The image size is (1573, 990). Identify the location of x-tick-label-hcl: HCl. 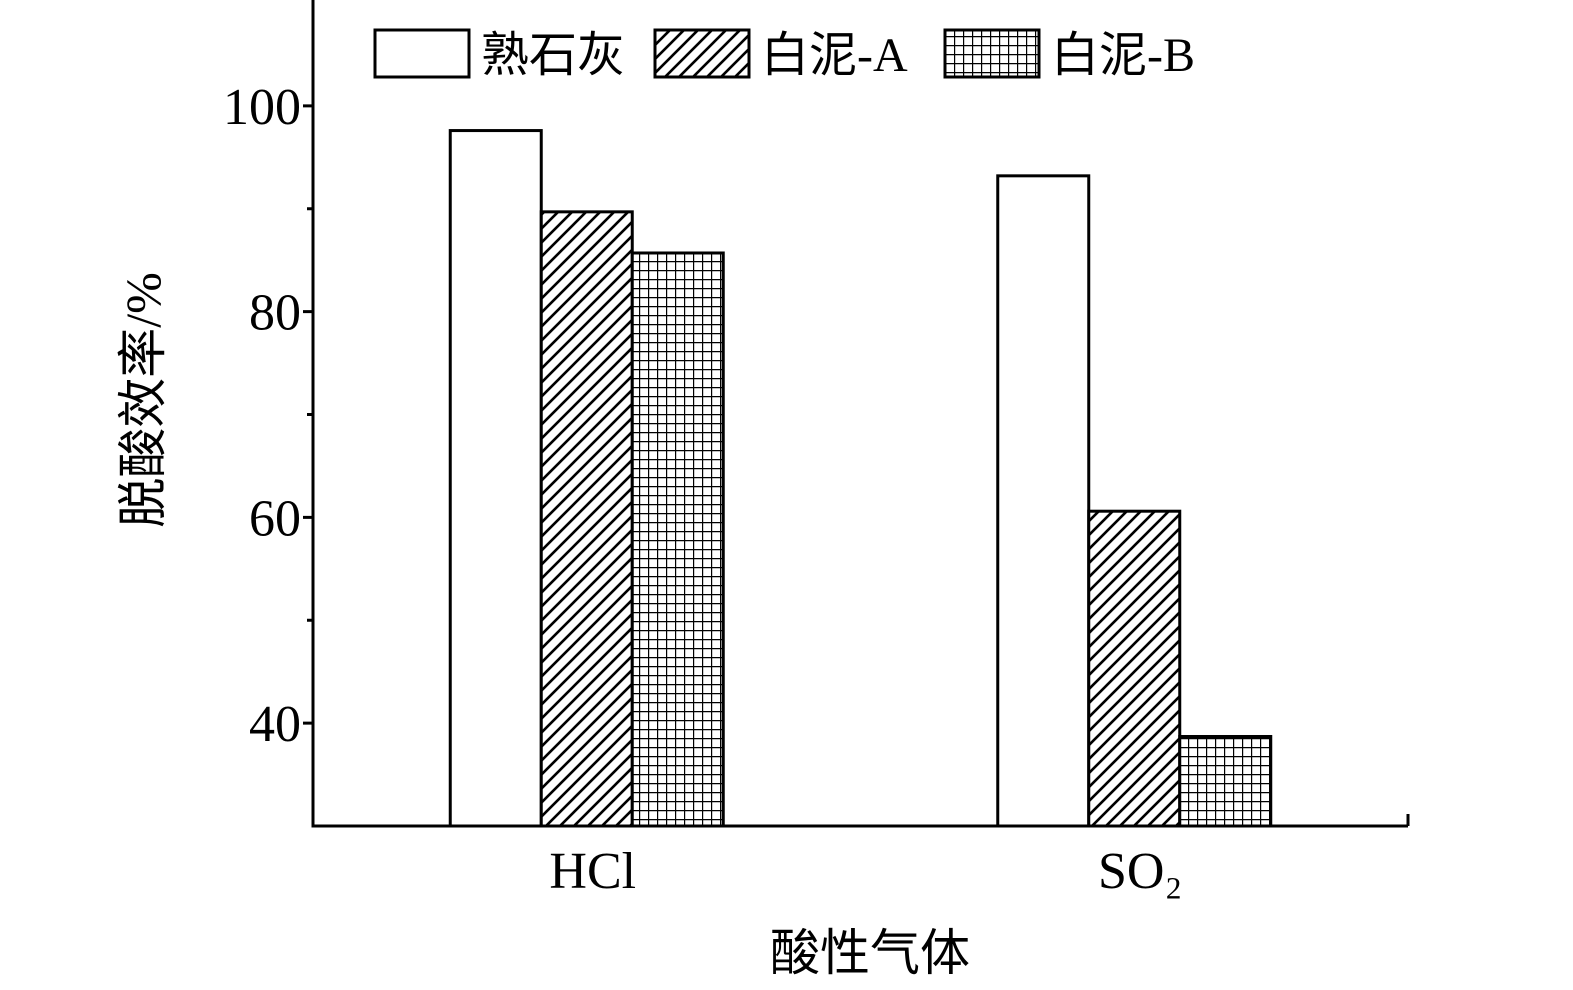
(592, 871).